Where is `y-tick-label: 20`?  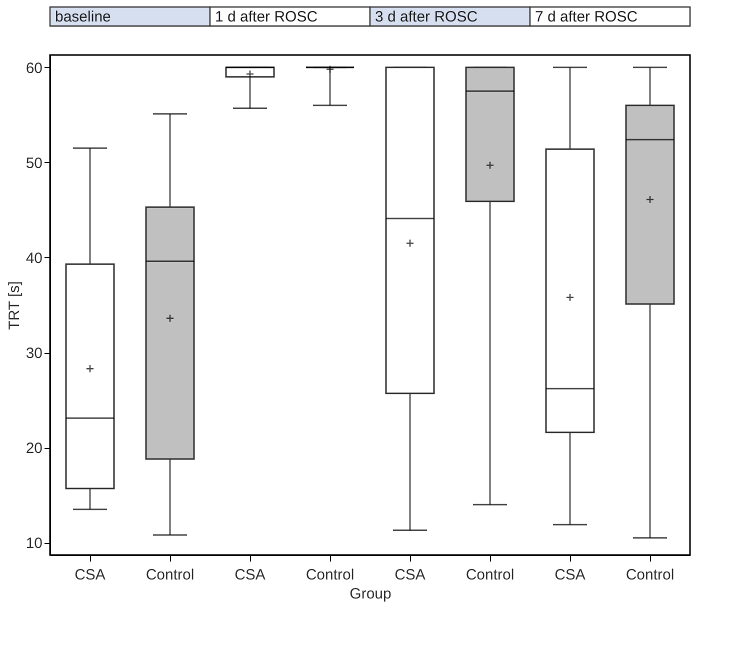
y-tick-label: 20 is located at coordinates (34, 449).